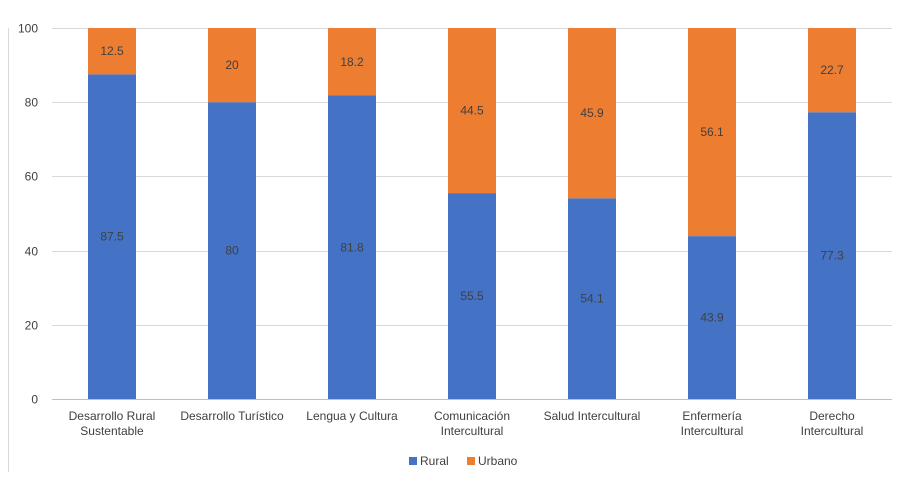 This screenshot has width=898, height=485. I want to click on data-label-rural: 77.3, so click(832, 256).